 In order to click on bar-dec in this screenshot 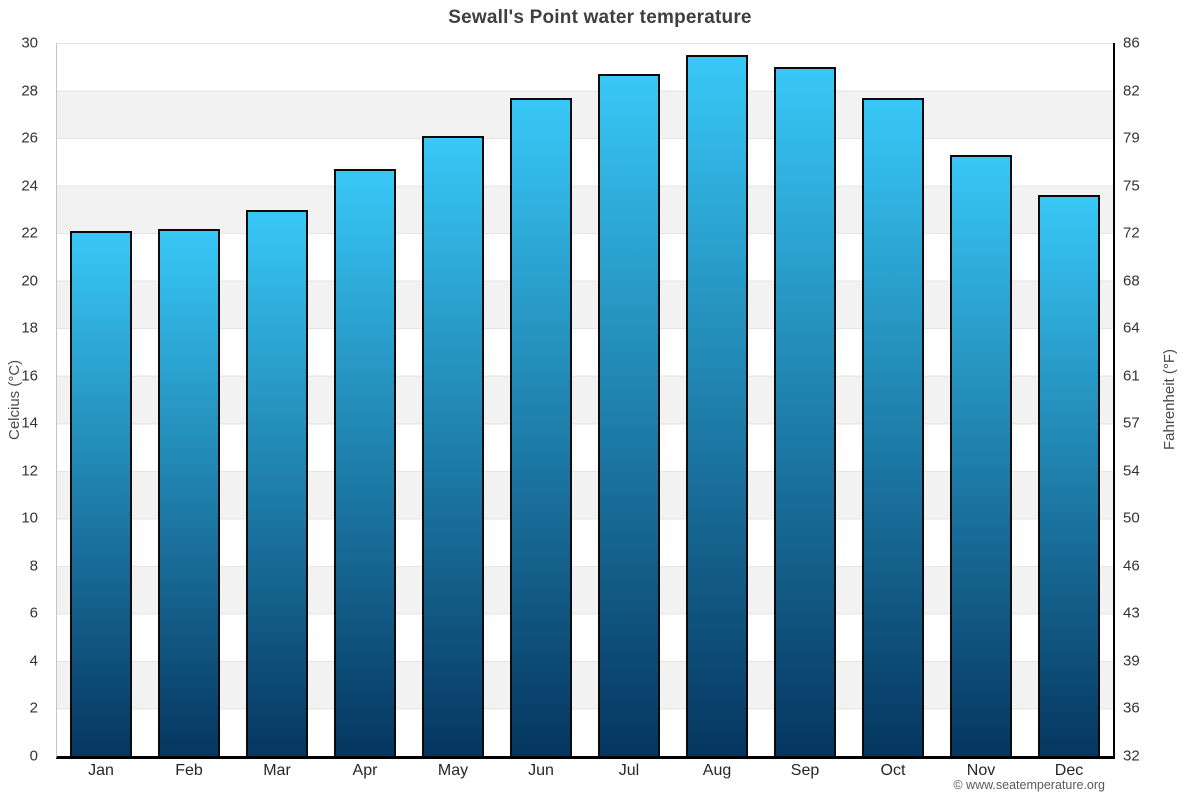, I will do `click(1069, 475)`.